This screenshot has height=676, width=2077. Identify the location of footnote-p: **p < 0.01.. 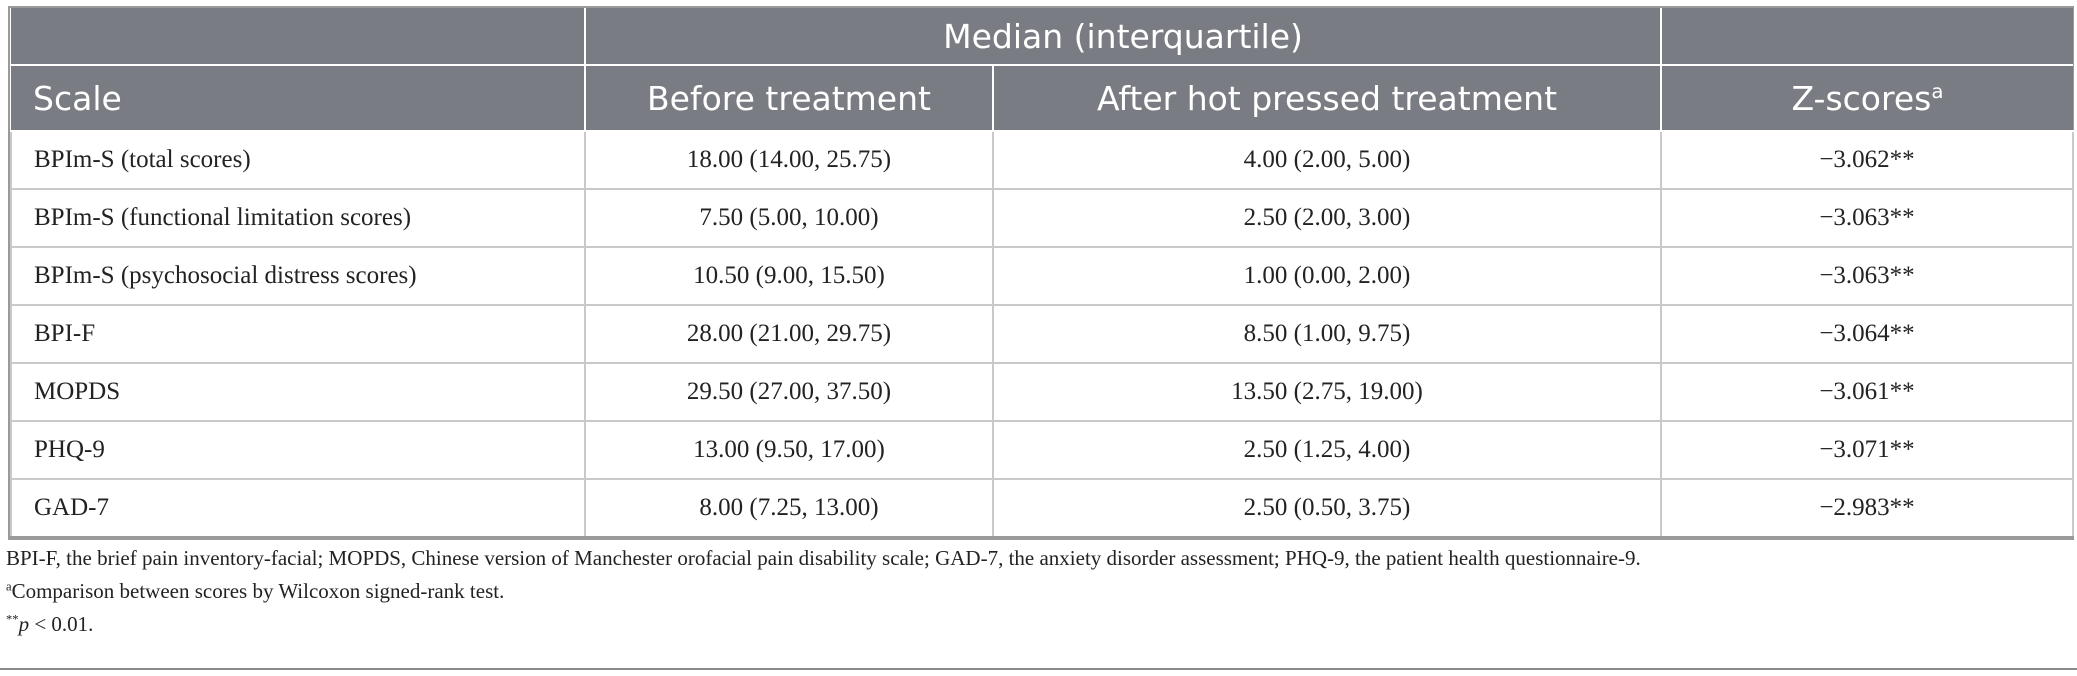
(1039, 624).